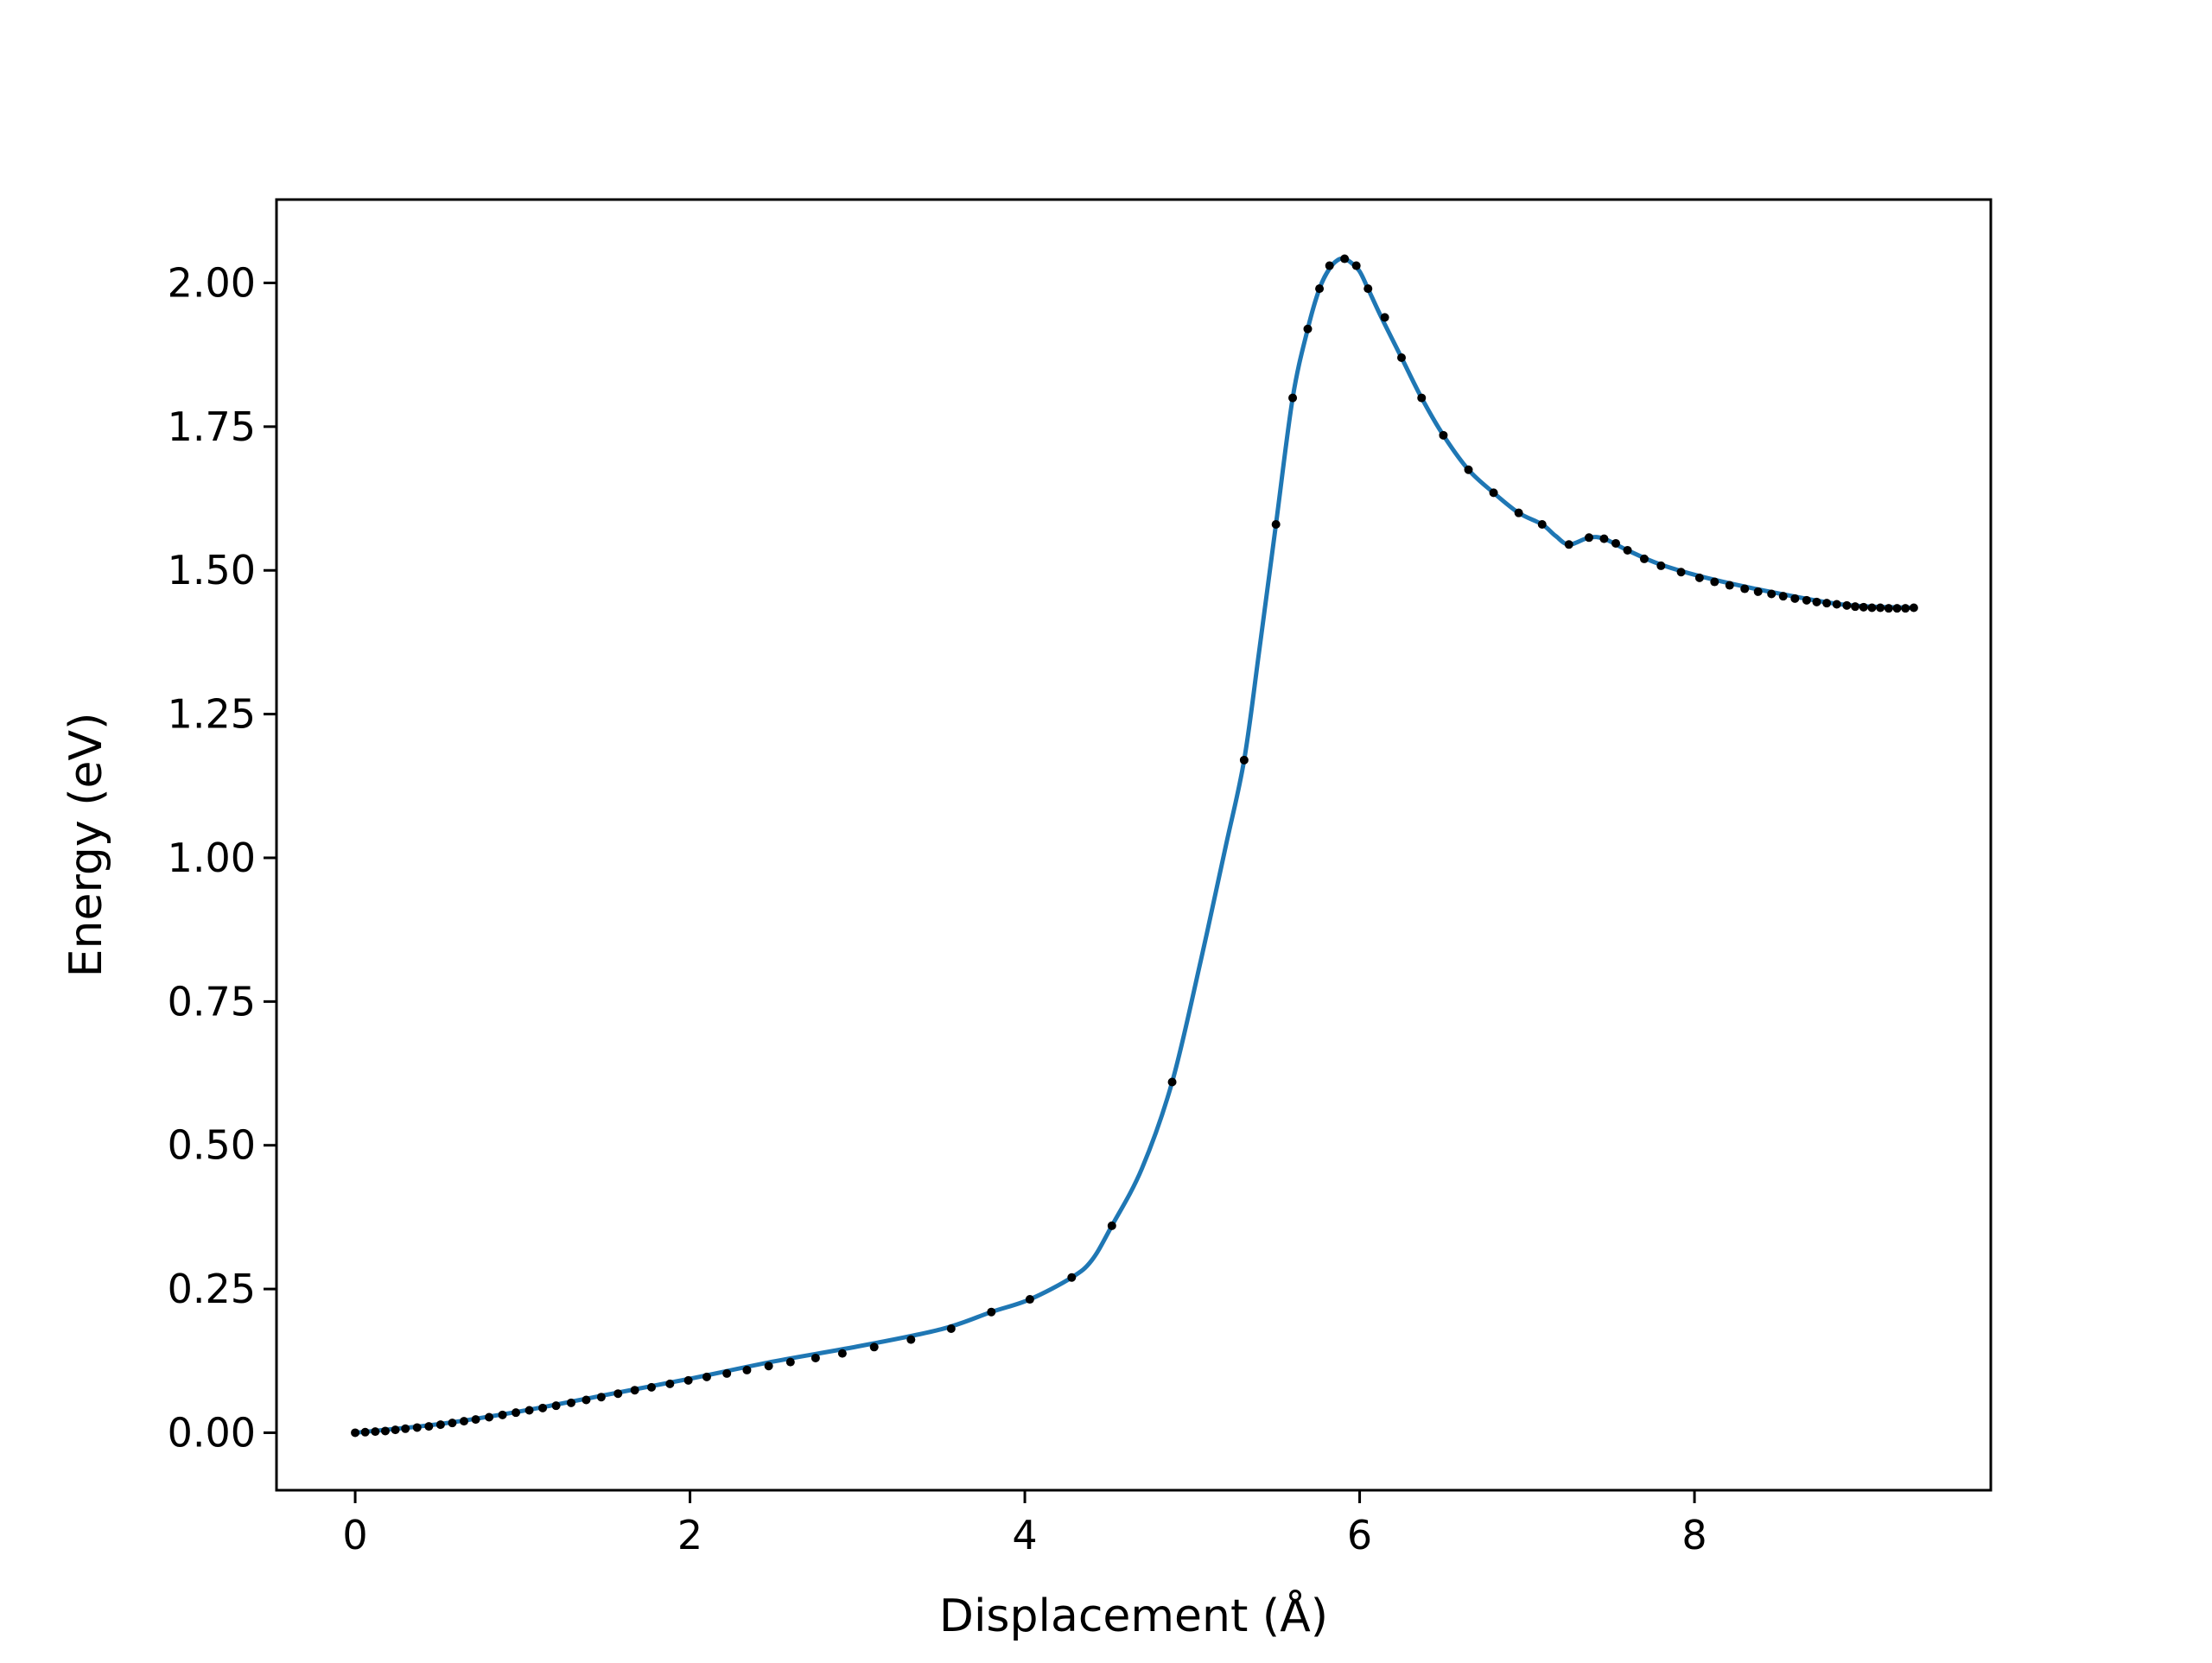 This screenshot has width=2212, height=1663. I want to click on y-tick-label: 0.75, so click(212, 1002).